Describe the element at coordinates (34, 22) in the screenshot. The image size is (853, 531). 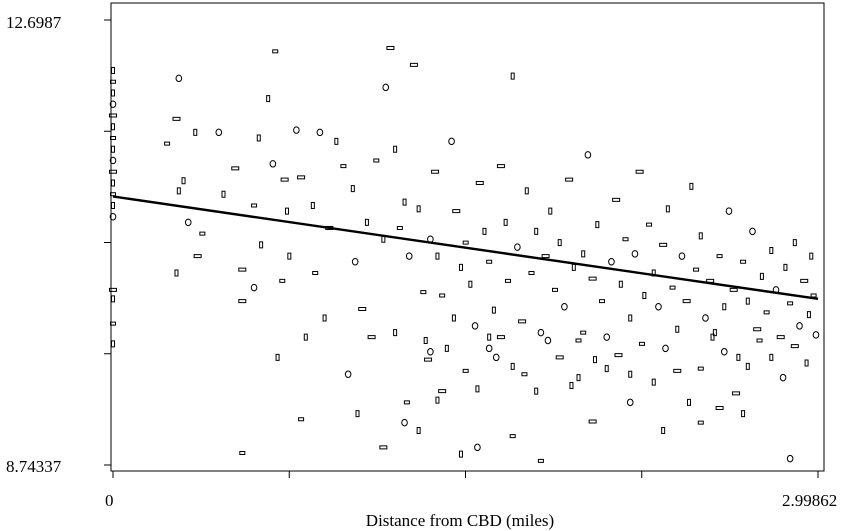
I see `y-tick-label-top: 12.6987` at that location.